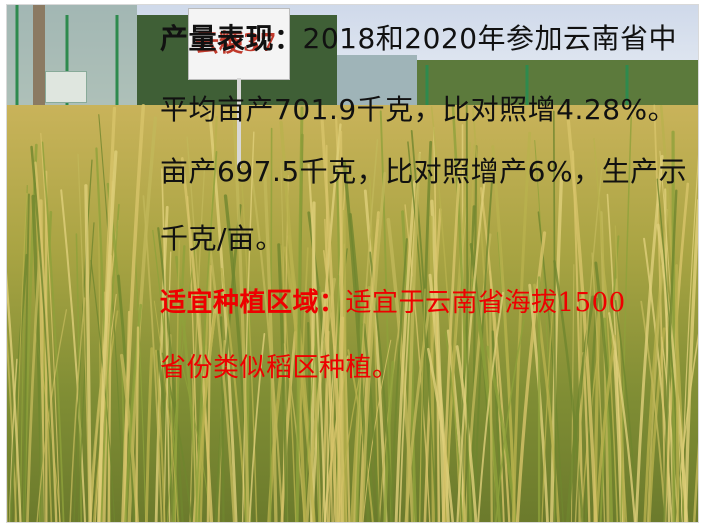 Image resolution: width=702 pixels, height=527 pixels. I want to click on region-line-1: 适宜种植区域：适宜于云南省海拔1500, so click(393, 303).